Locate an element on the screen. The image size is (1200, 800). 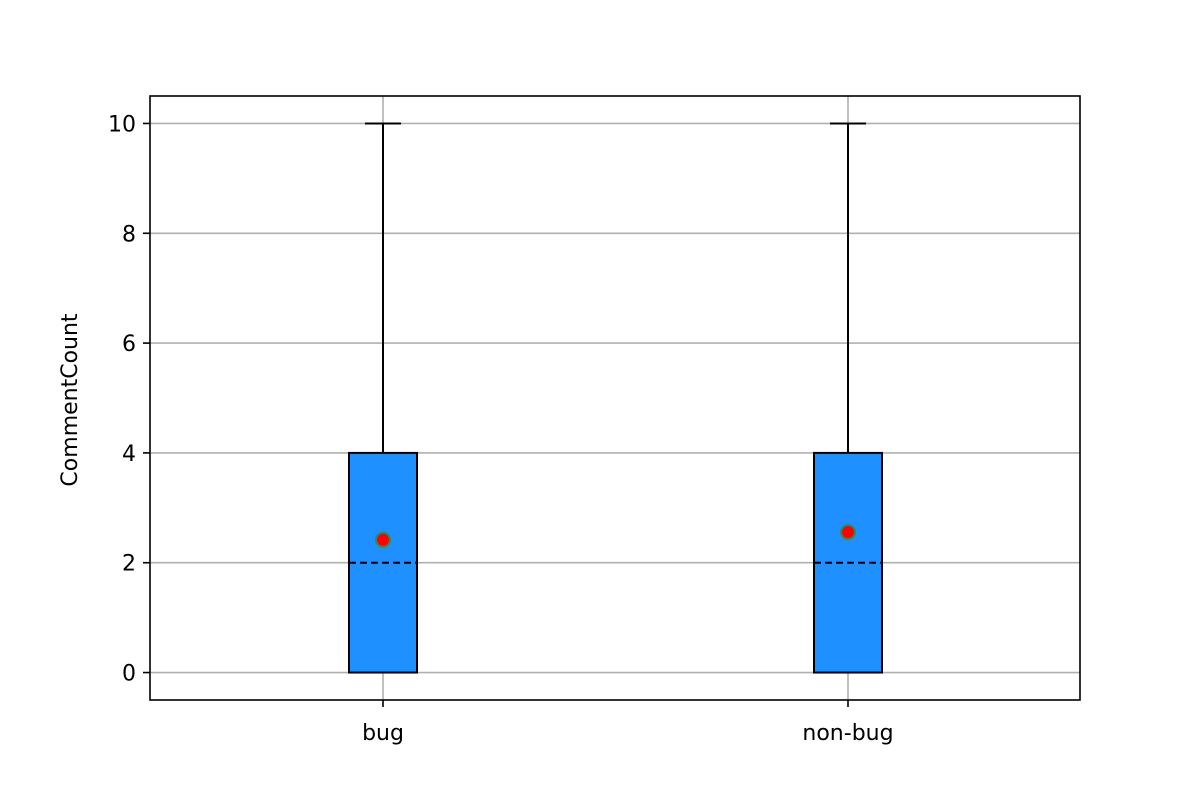
y-tick-label: 10 is located at coordinates (122, 124).